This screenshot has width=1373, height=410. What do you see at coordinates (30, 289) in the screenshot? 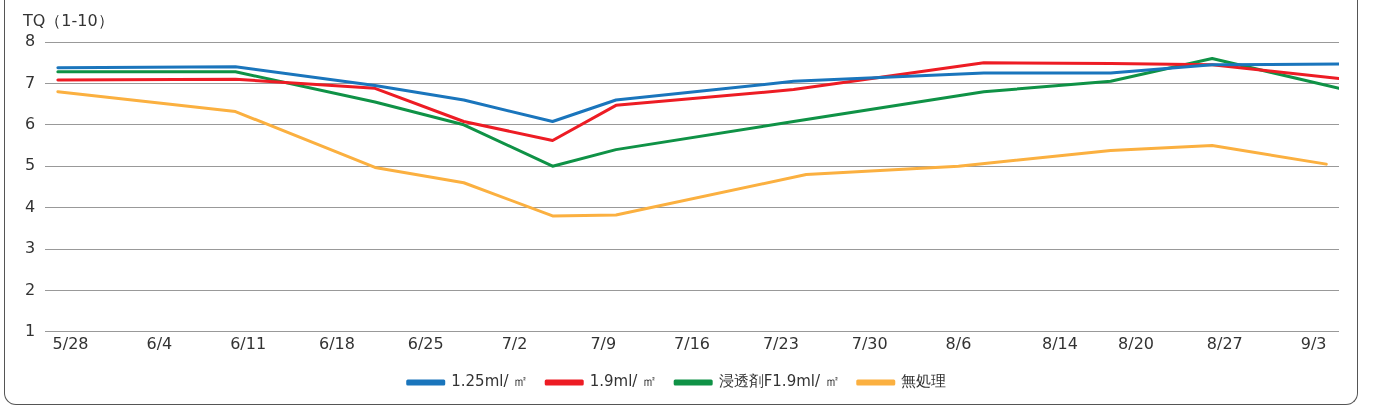
I see `y-tick-label: 2` at bounding box center [30, 289].